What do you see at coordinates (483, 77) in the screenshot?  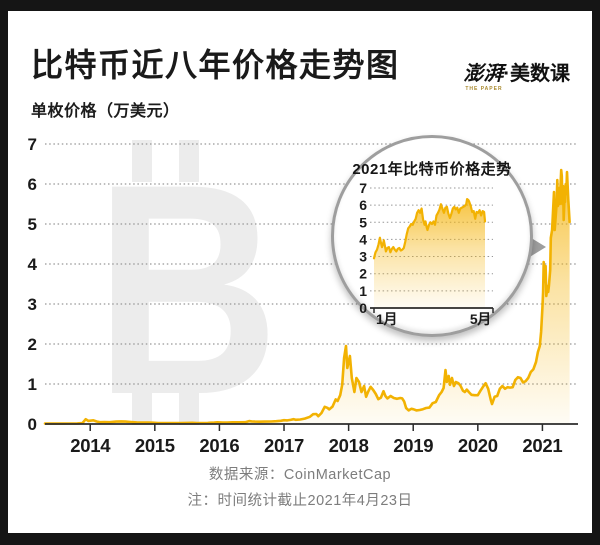 I see `brand-logo-cn: 澎湃 THE PAPER` at bounding box center [483, 77].